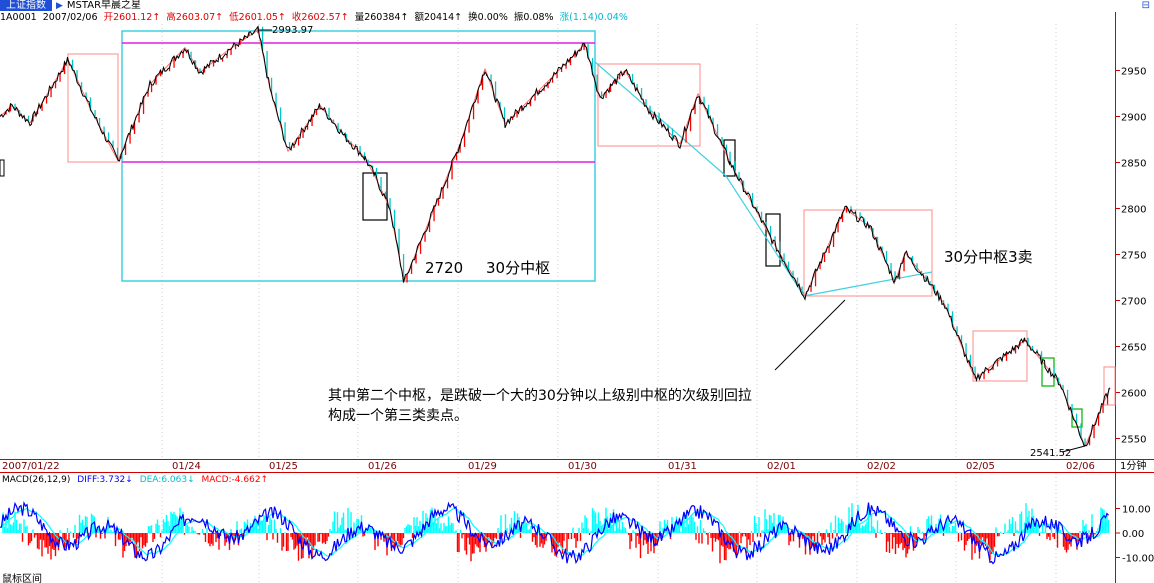 The height and width of the screenshot is (583, 1154). I want to click on y-tick-label: 2950, so click(1133, 72).